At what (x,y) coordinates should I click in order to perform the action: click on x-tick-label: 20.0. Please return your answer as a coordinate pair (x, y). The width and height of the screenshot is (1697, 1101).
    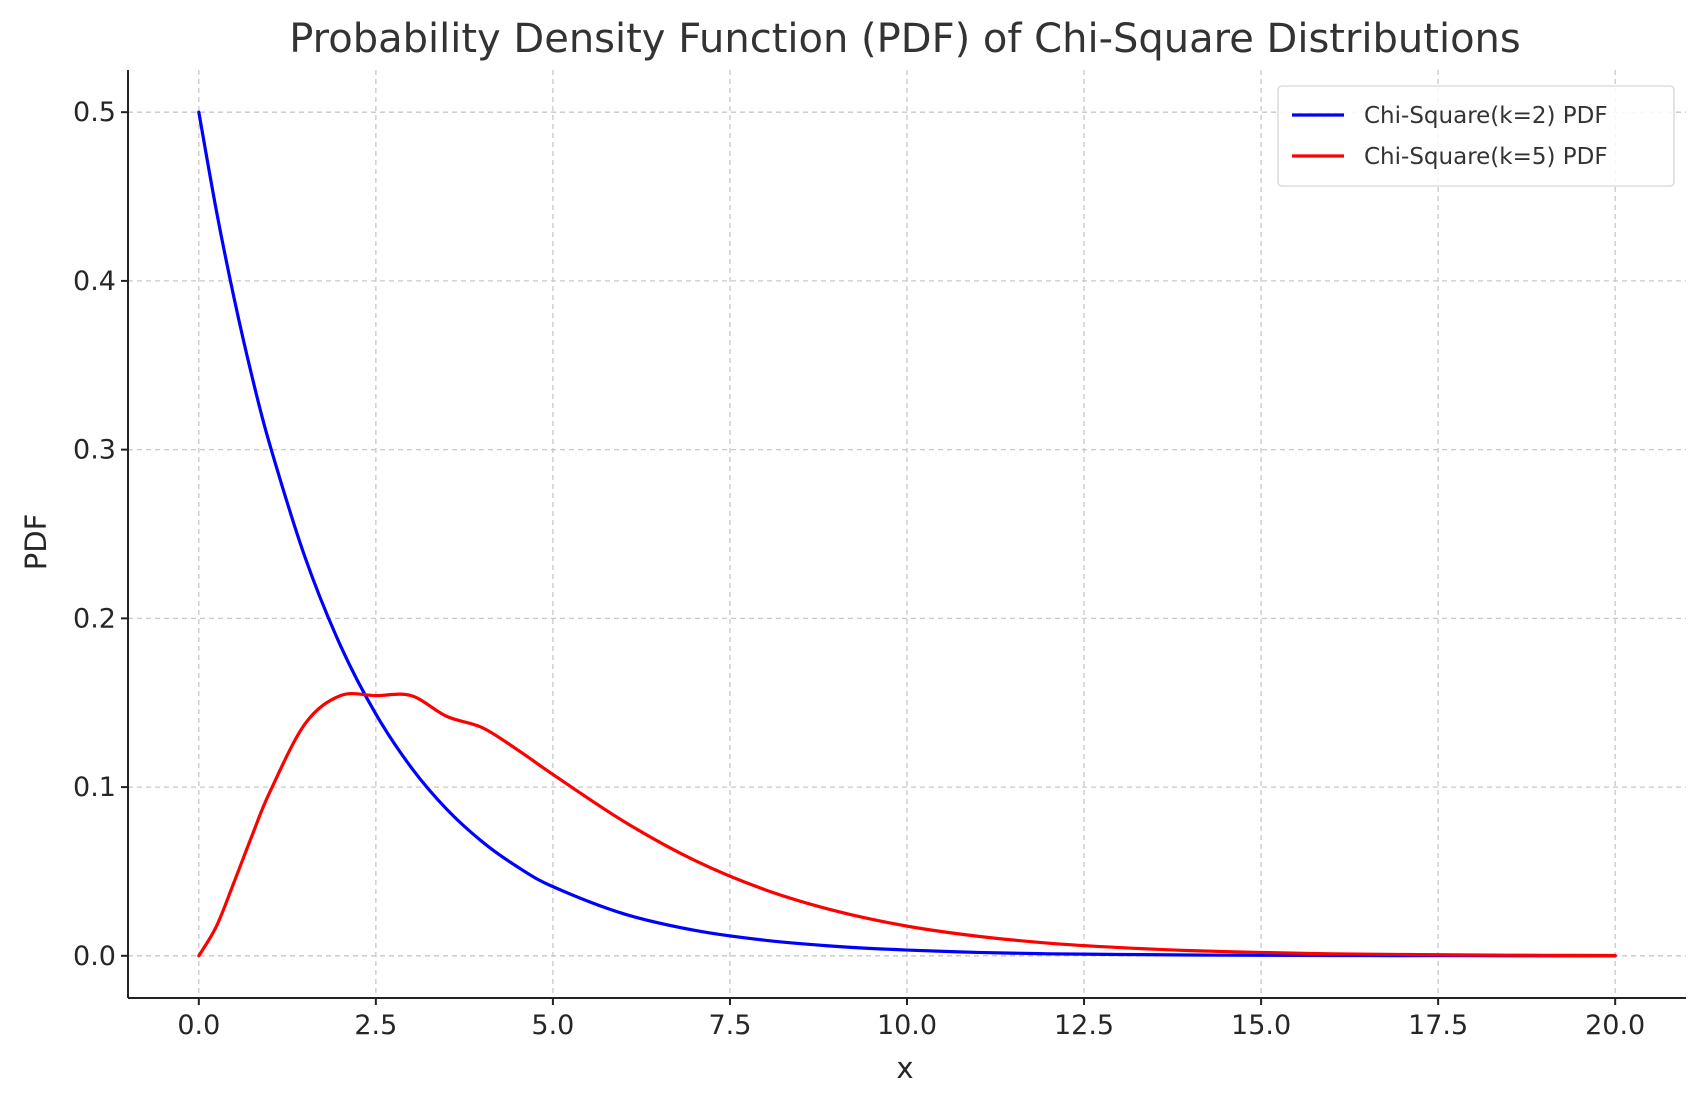
    Looking at the image, I should click on (1615, 1025).